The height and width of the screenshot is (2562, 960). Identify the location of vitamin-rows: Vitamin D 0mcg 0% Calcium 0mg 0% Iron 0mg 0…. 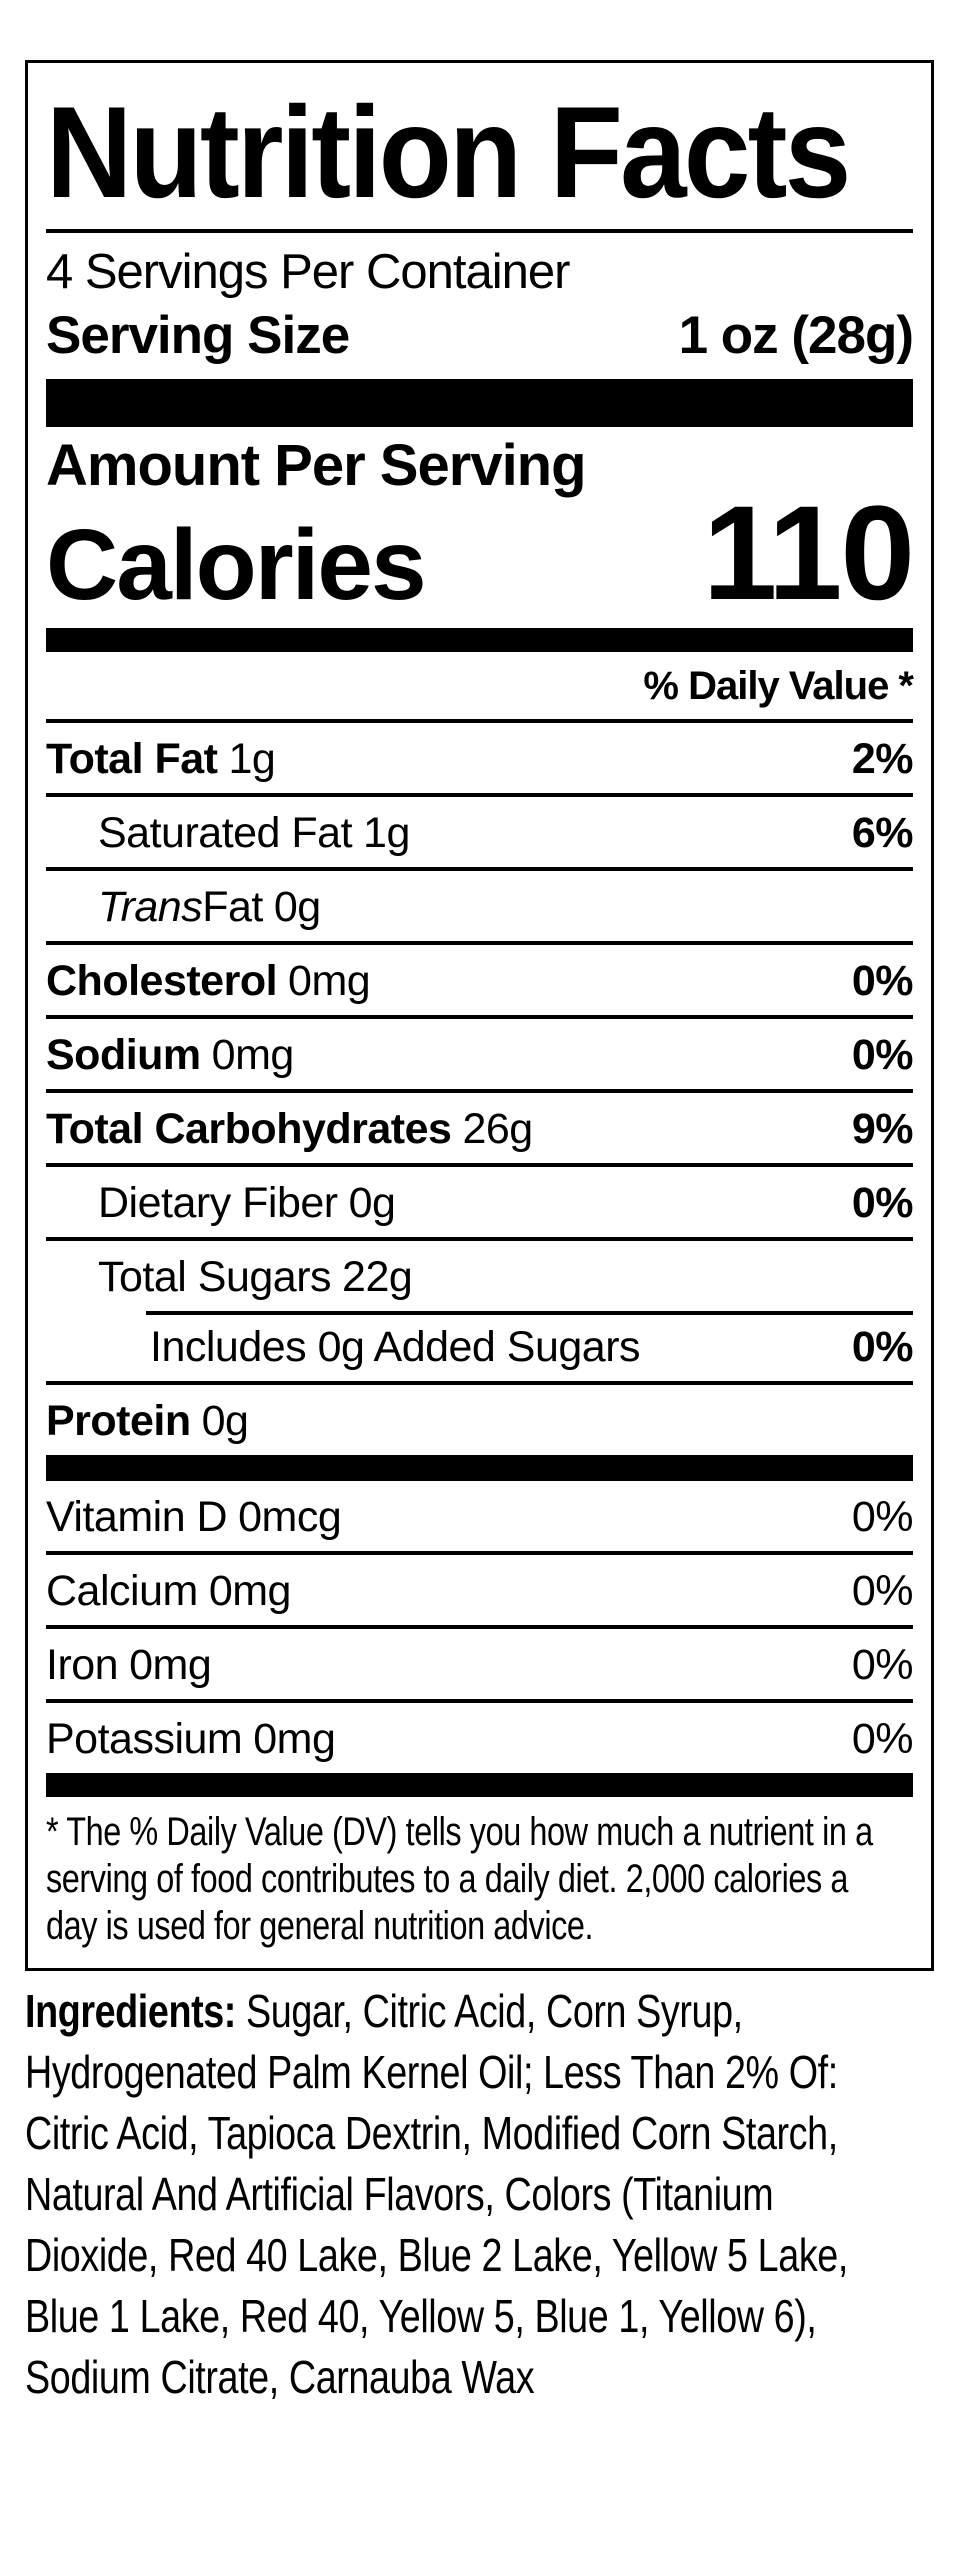
(480, 1627).